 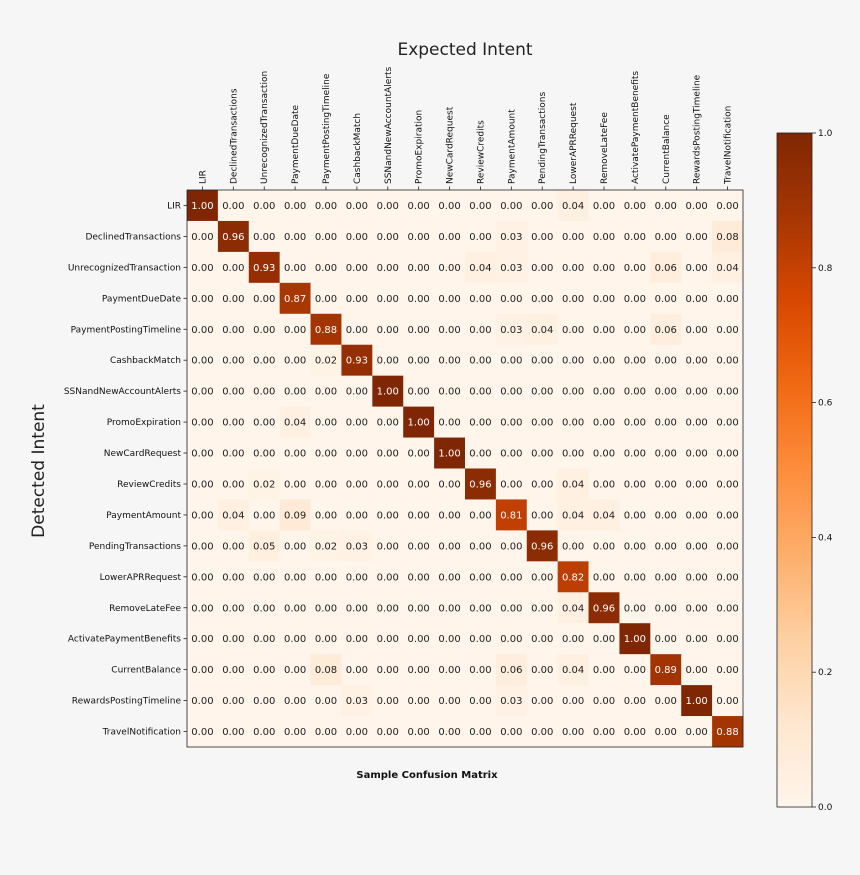 What do you see at coordinates (822, 471) in the screenshot?
I see `colorbar-ticks: 0.0 0.2 0.4 0.6 0.8 1.0` at bounding box center [822, 471].